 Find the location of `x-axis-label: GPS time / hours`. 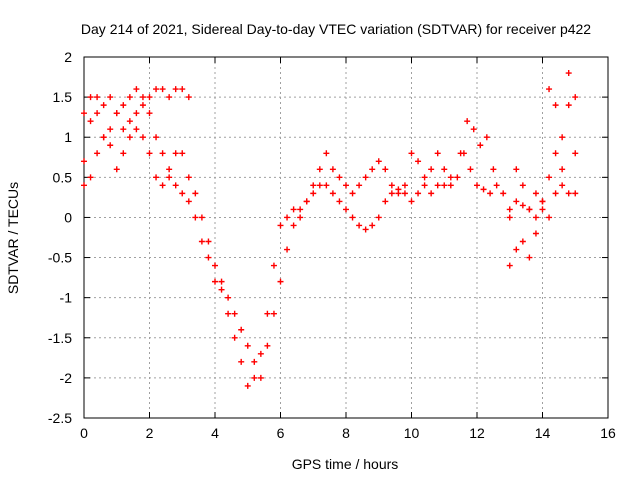

x-axis-label: GPS time / hours is located at coordinates (345, 464).